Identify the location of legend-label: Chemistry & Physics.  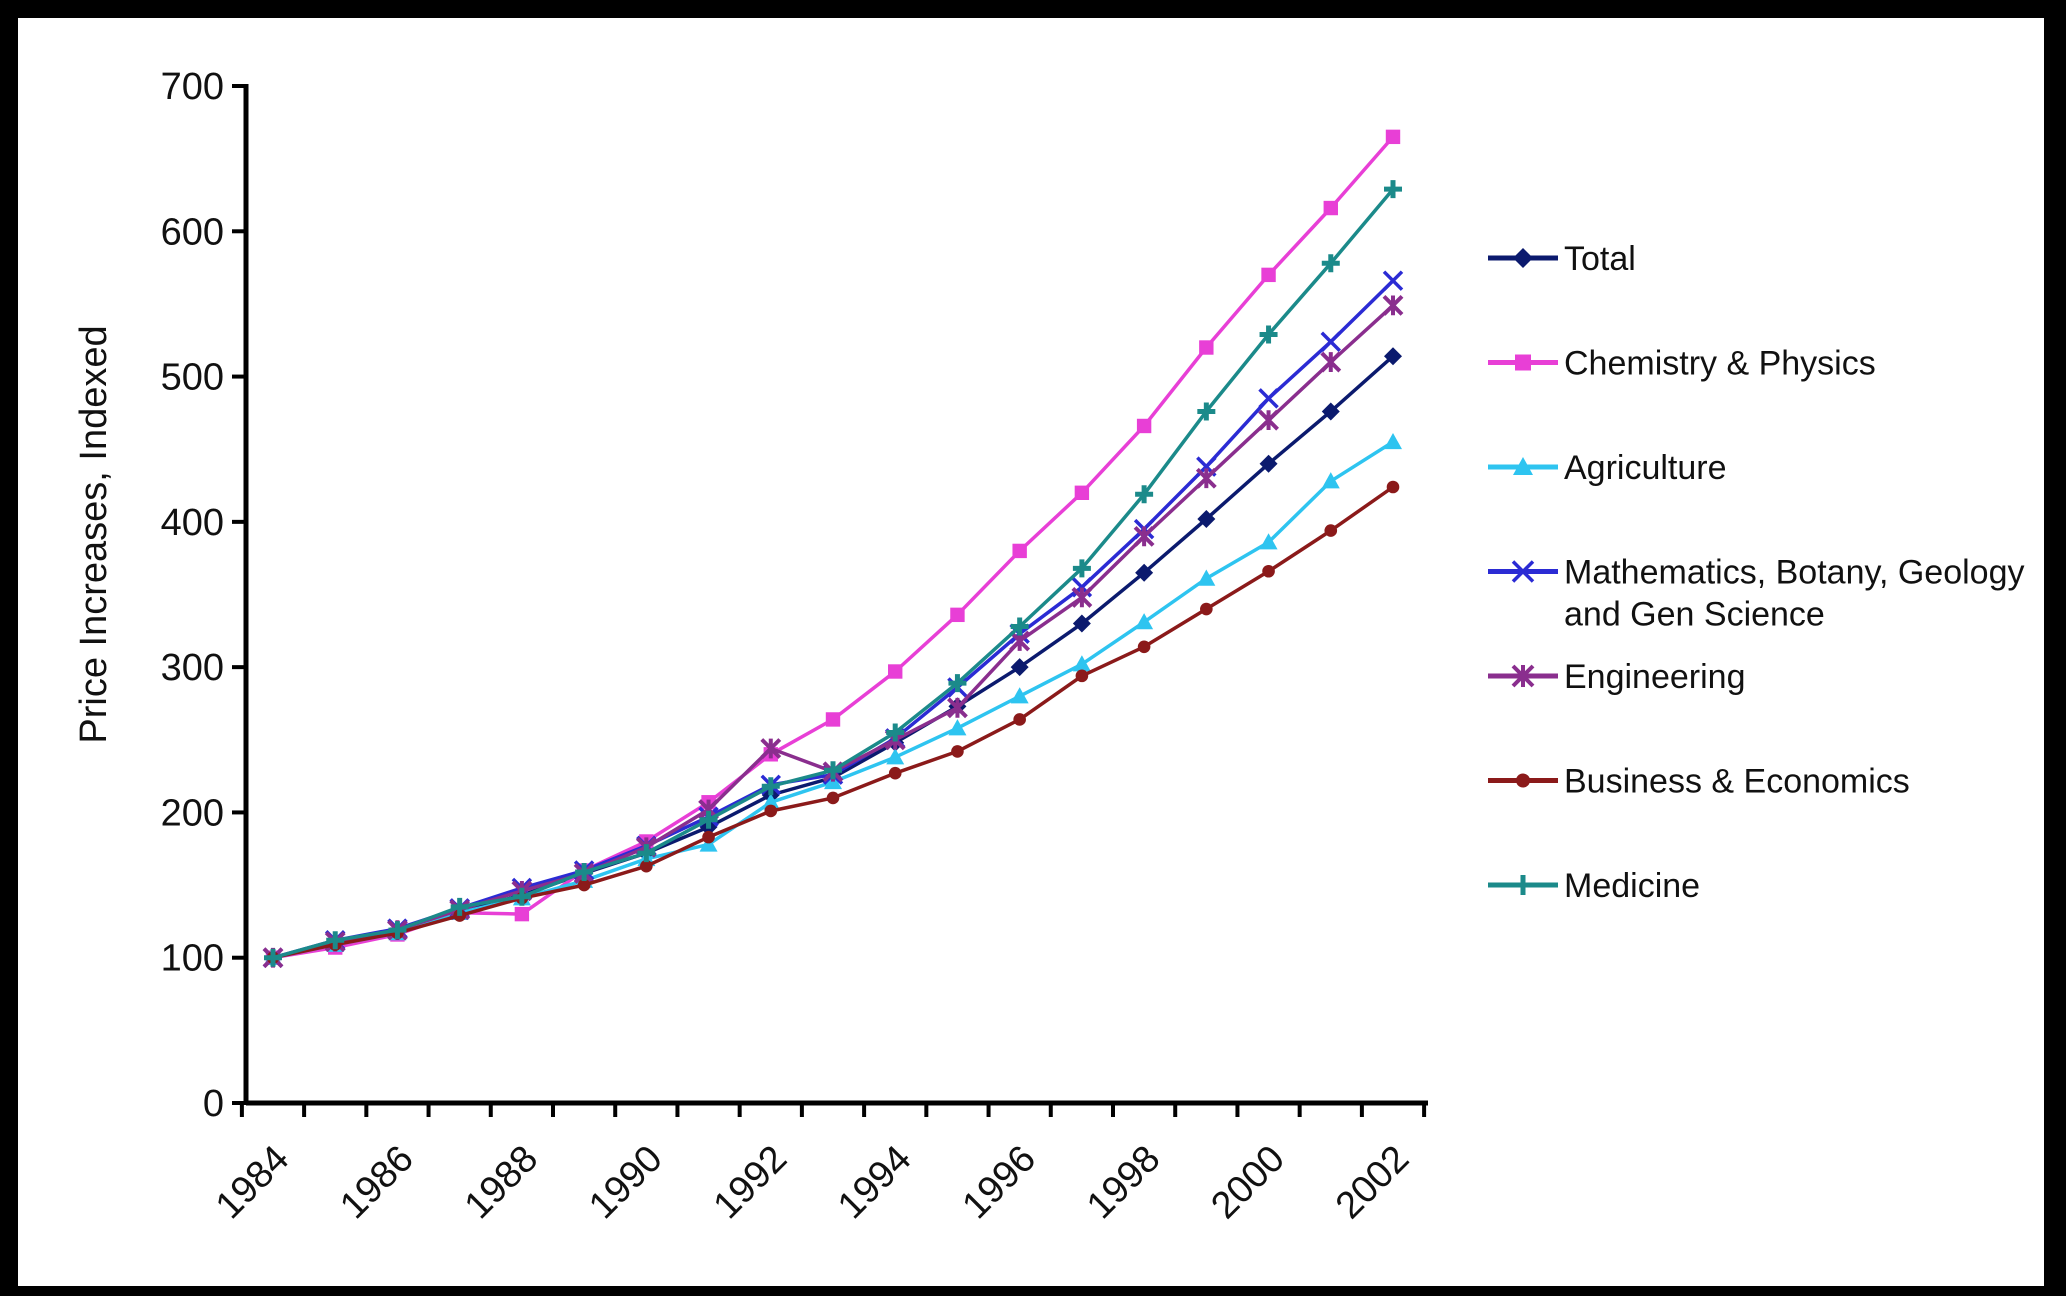
(1720, 364).